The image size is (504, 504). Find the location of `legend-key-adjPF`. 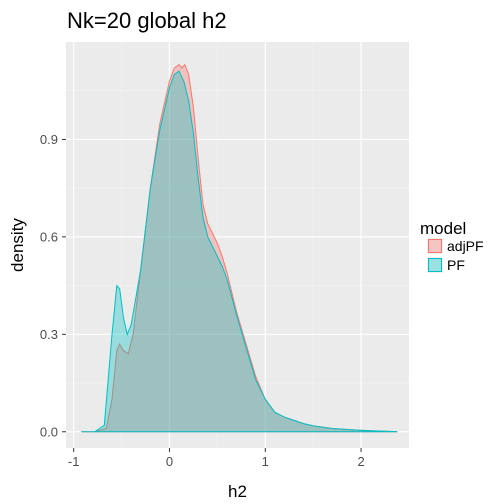

legend-key-adjPF is located at coordinates (435, 246).